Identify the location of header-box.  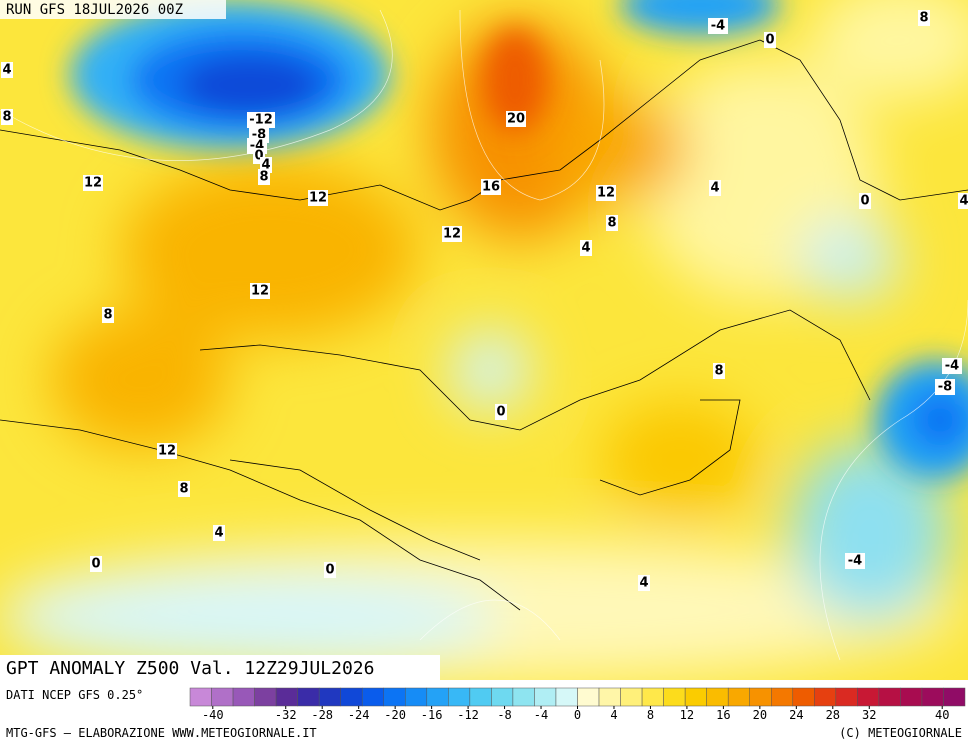
(113, 9).